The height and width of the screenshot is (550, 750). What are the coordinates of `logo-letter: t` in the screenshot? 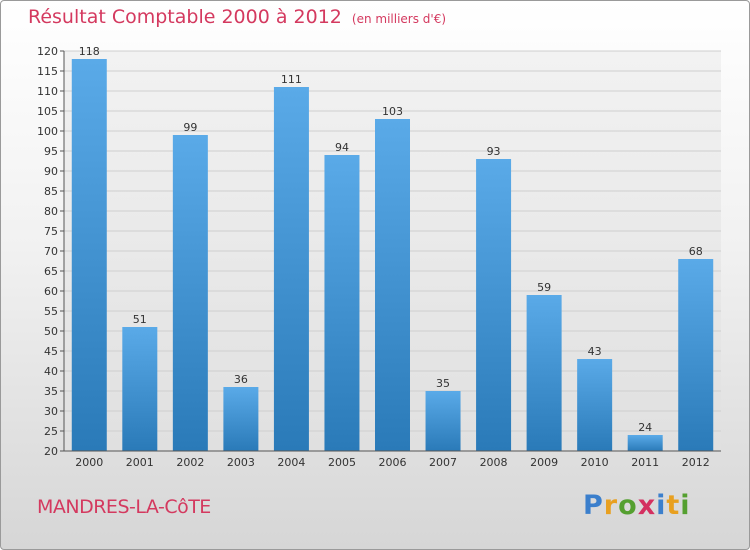 It's located at (673, 505).